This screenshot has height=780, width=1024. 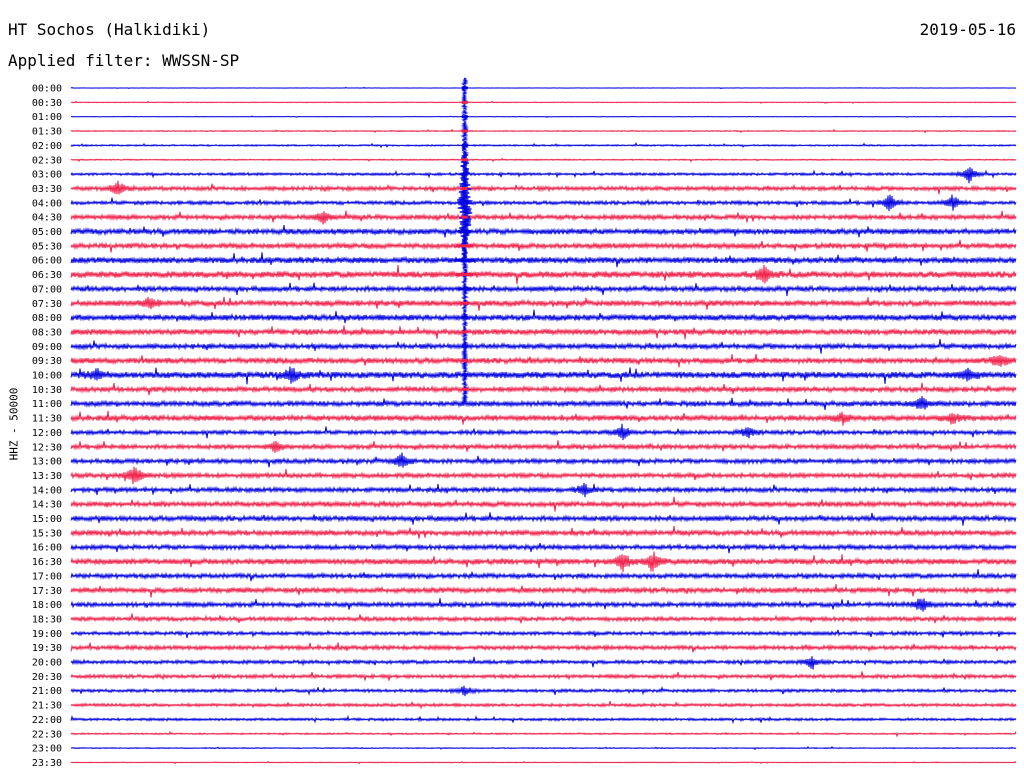 What do you see at coordinates (47, 289) in the screenshot?
I see `tick-label: 07:00` at bounding box center [47, 289].